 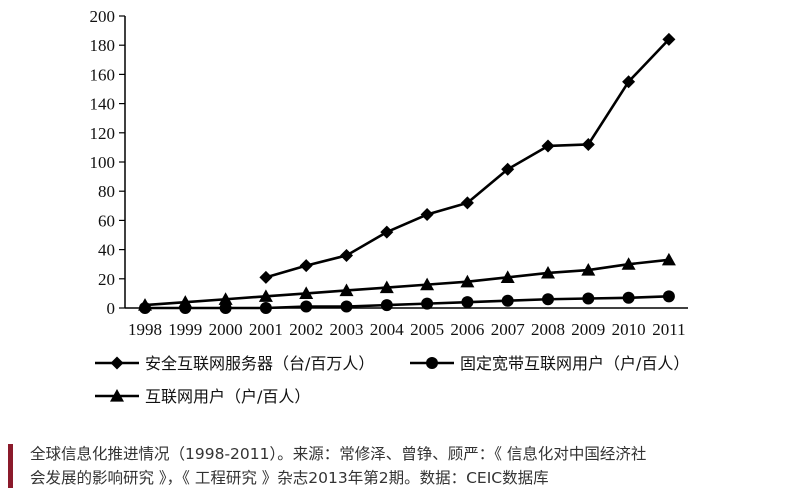 What do you see at coordinates (103, 45) in the screenshot?
I see `y-tick-label: 180` at bounding box center [103, 45].